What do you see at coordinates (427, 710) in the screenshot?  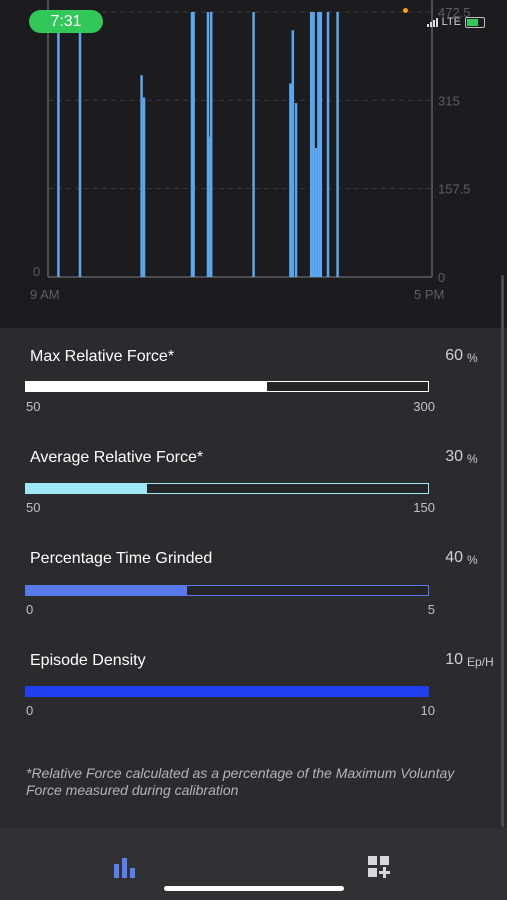 I see `stat-max-label: 10` at bounding box center [427, 710].